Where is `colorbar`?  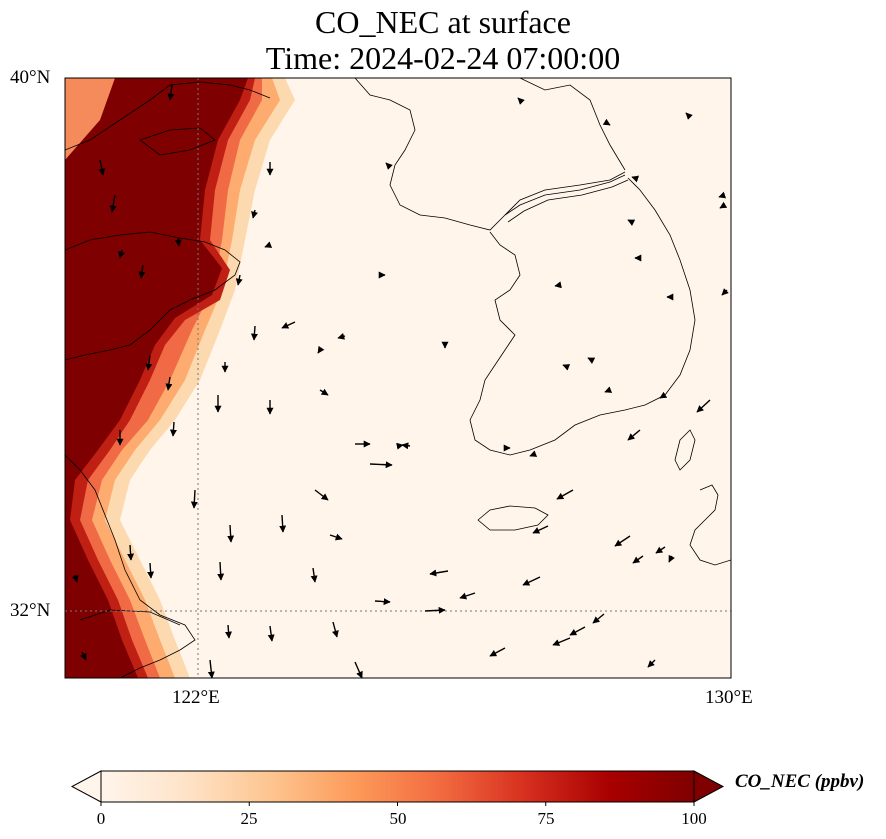
colorbar is located at coordinates (397, 788).